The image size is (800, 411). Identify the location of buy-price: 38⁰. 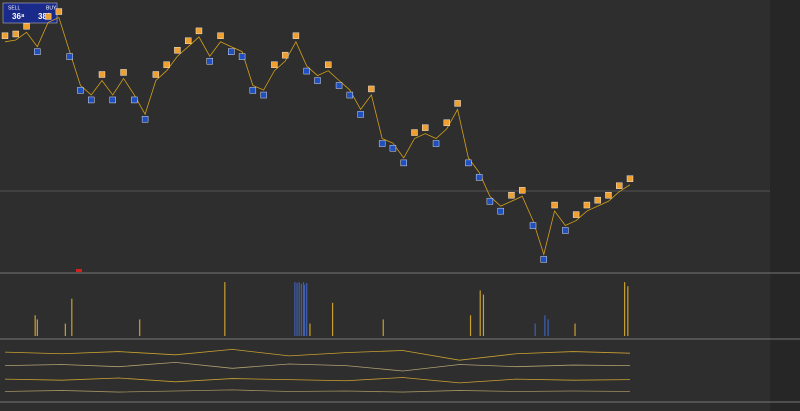
(44, 16).